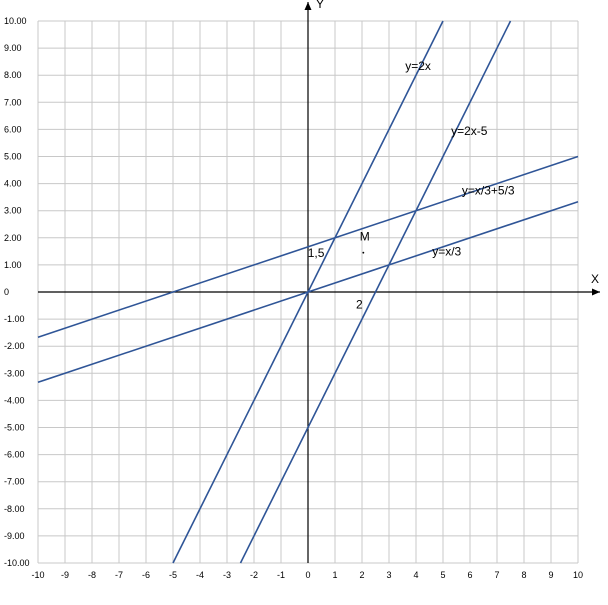  I want to click on y-tick-label: 1.00, so click(13, 265).